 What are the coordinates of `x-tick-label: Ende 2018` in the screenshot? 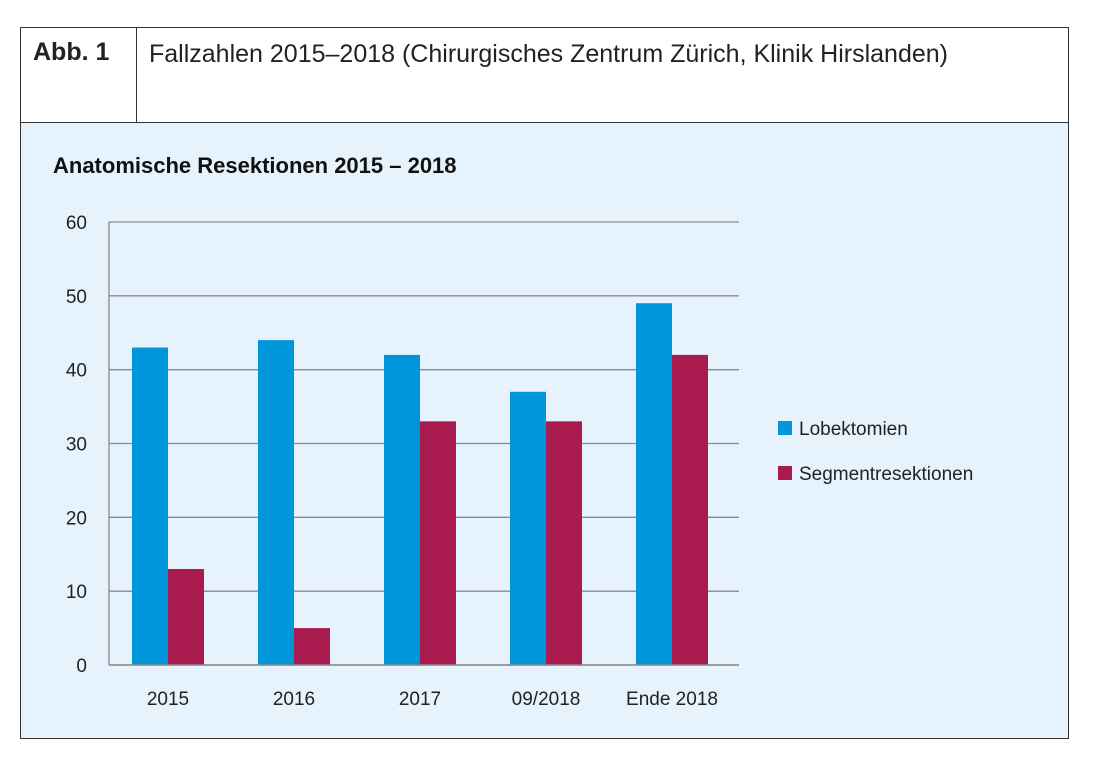 It's located at (672, 699).